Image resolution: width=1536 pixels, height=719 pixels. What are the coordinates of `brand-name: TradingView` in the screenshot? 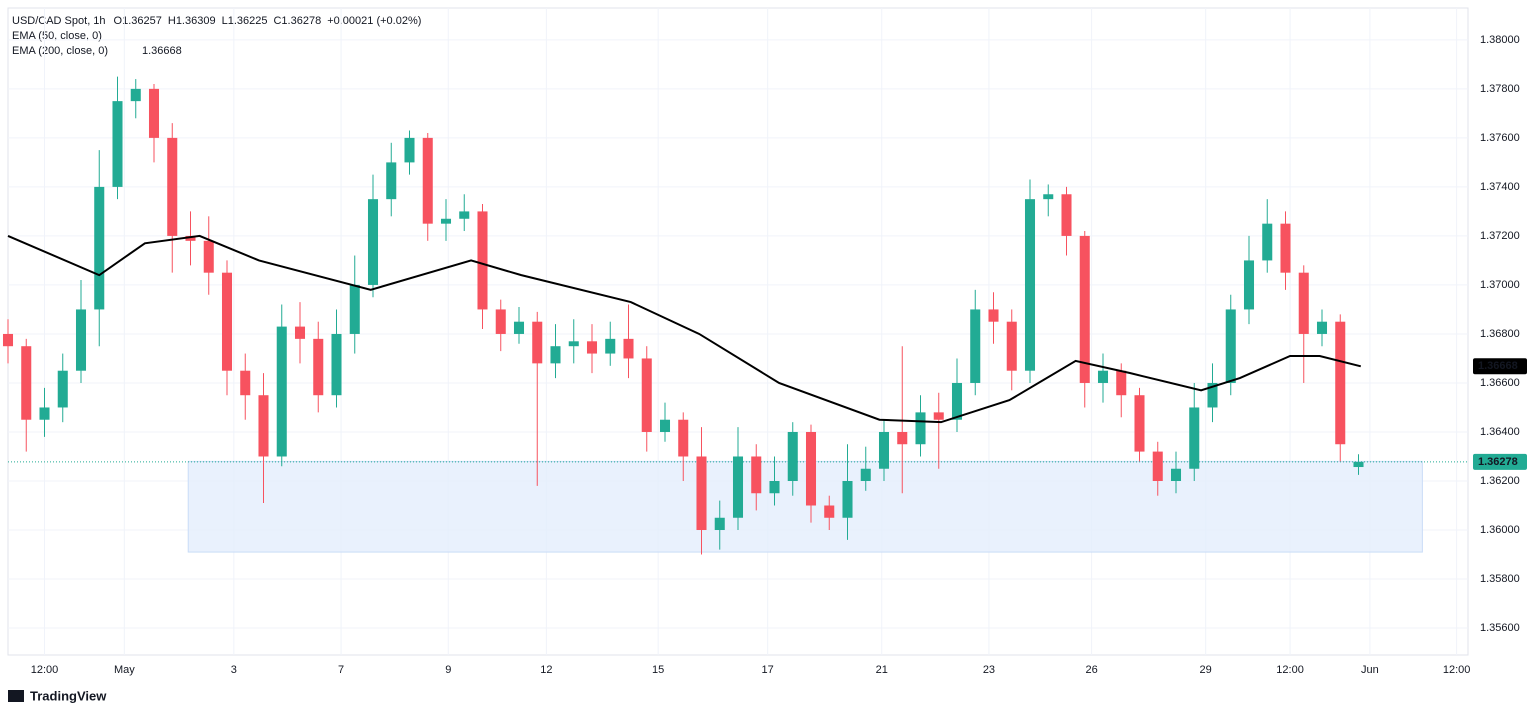 It's located at (68, 695).